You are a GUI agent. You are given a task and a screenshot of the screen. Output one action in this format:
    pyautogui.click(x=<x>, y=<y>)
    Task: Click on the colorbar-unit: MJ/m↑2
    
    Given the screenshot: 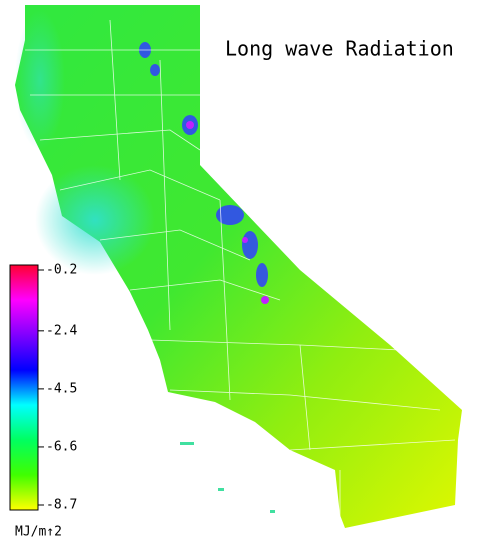 What is the action you would take?
    pyautogui.click(x=38, y=532)
    